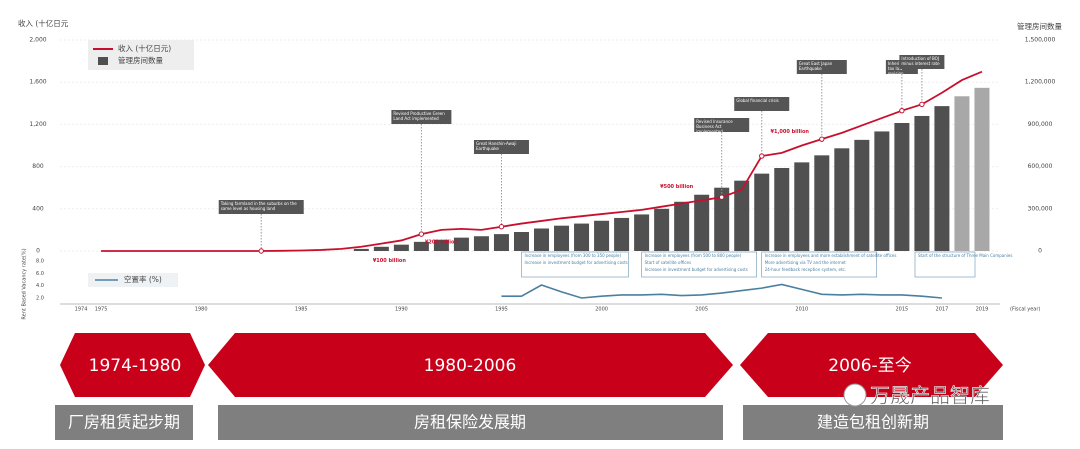  I want to click on value-callout: ¥500 billion, so click(677, 187).